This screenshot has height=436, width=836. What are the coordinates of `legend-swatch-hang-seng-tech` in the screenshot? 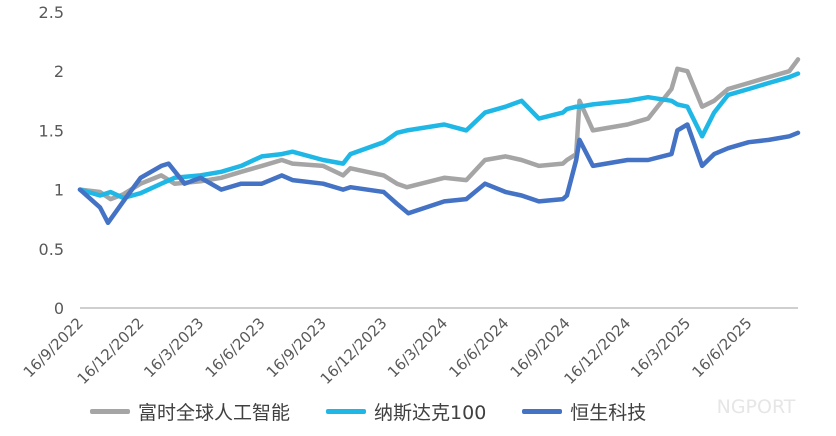 It's located at (542, 411).